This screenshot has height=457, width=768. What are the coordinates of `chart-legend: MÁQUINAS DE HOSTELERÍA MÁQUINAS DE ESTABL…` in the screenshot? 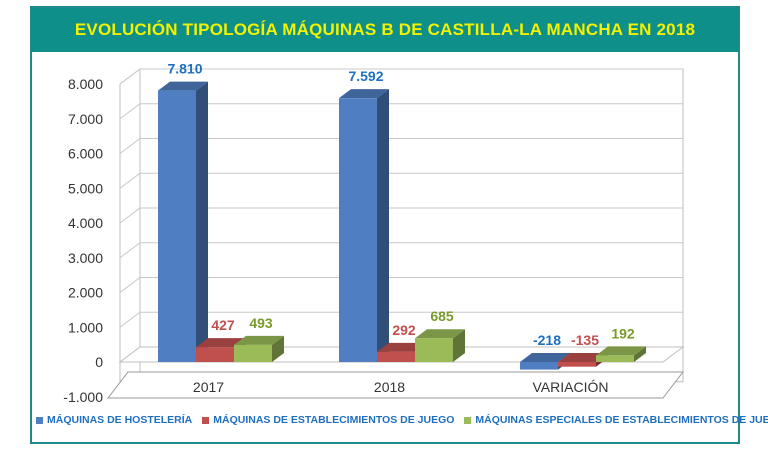 It's located at (402, 420).